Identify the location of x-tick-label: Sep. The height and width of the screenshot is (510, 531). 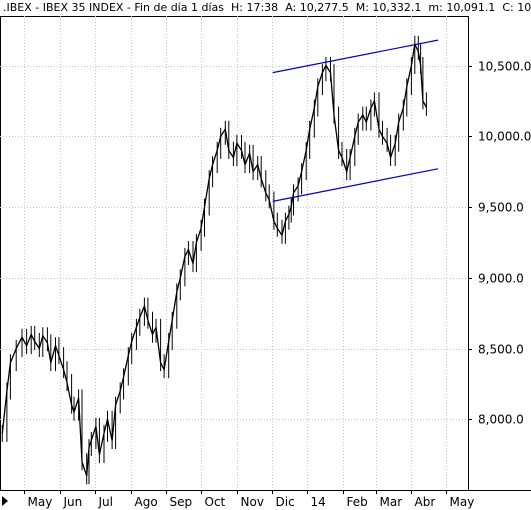
(181, 502).